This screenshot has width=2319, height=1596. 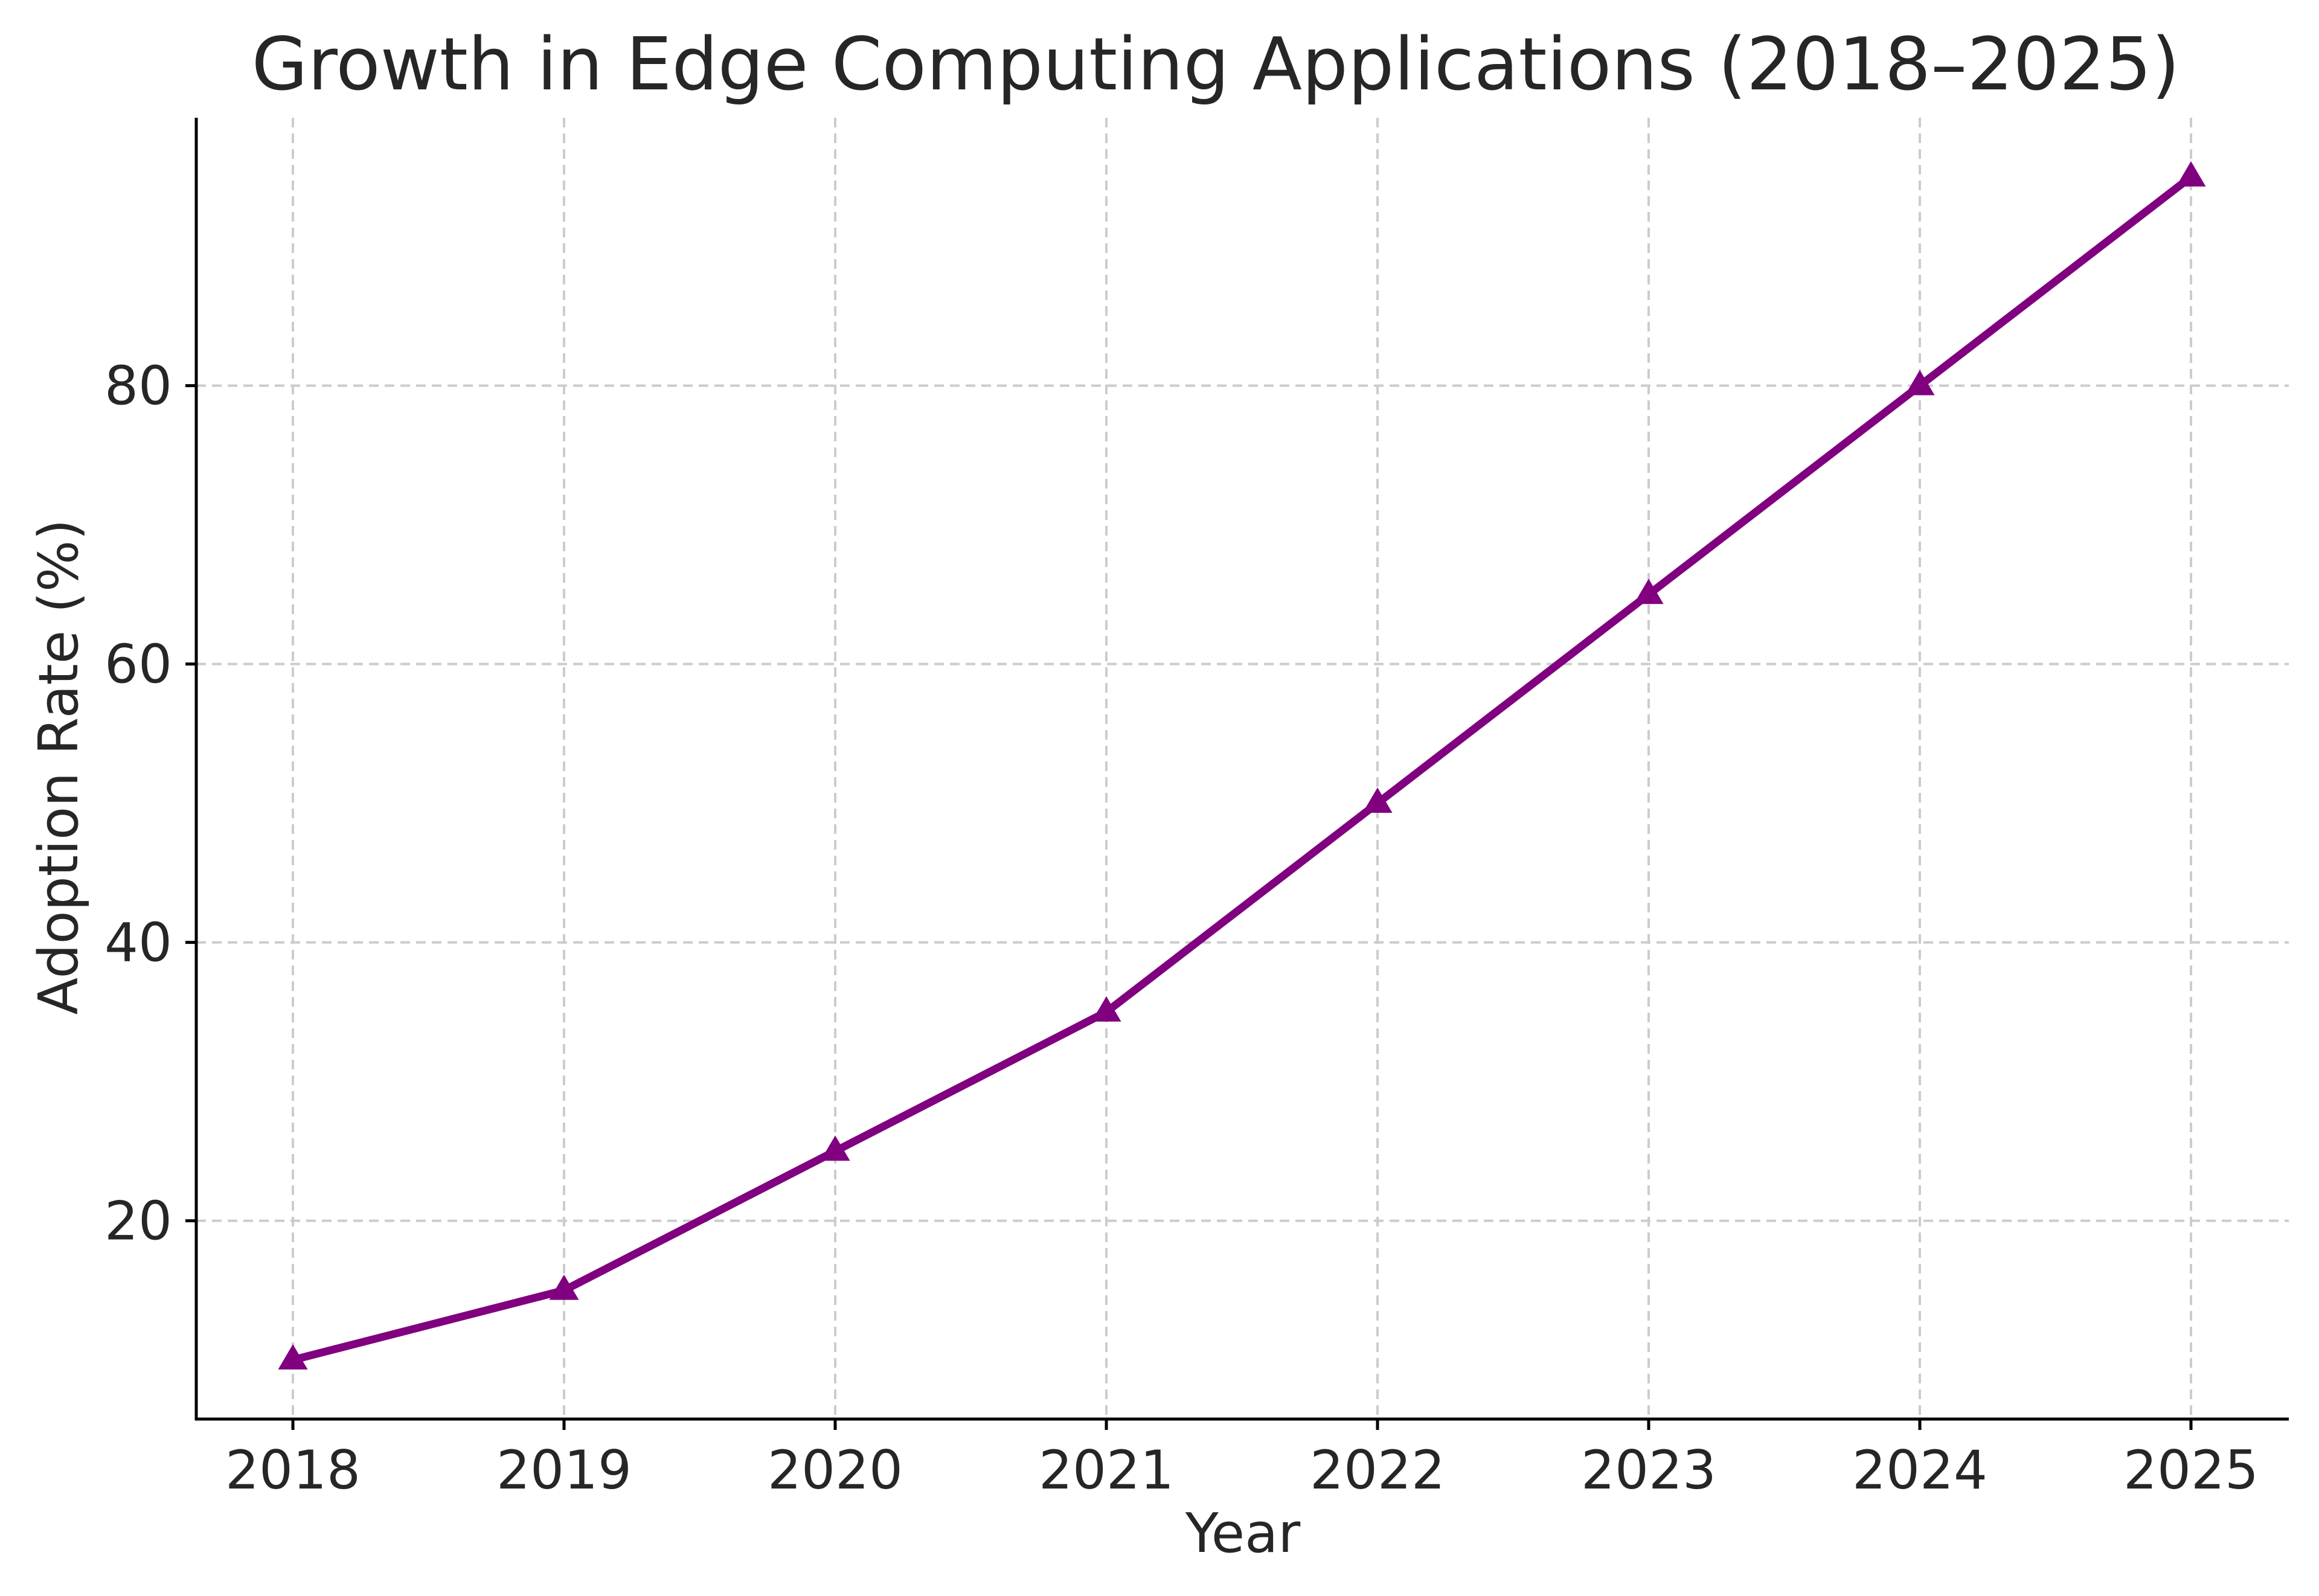 I want to click on x-tick-label: 2020, so click(x=835, y=1470).